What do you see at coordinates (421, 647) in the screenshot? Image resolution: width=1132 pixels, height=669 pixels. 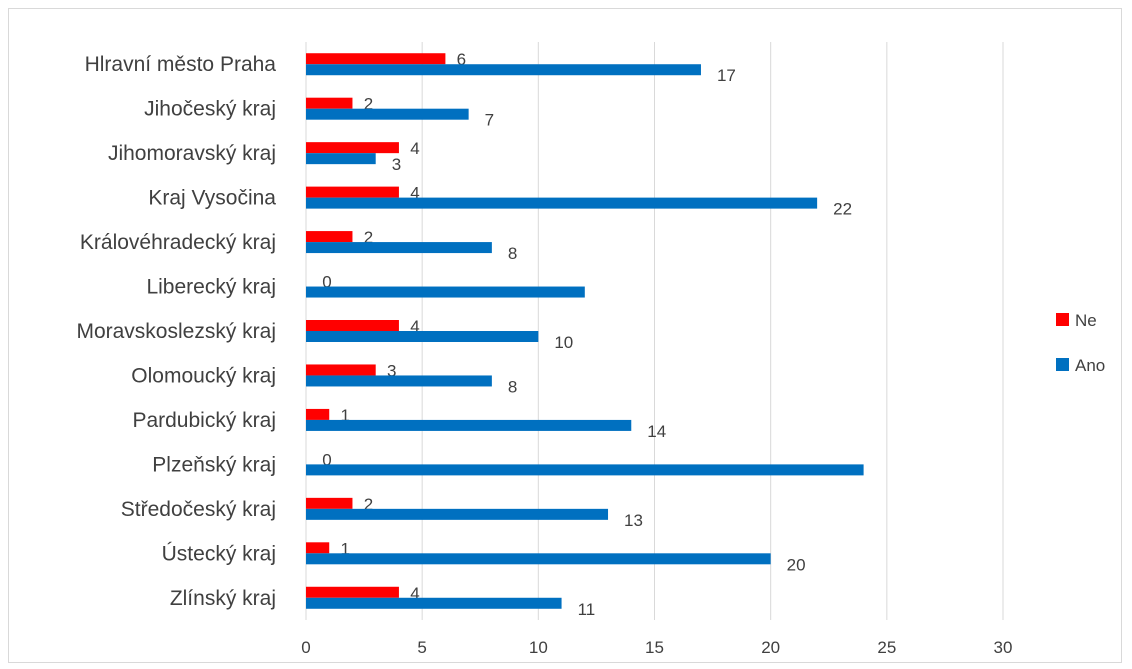 I see `x-tick-label: 5` at bounding box center [421, 647].